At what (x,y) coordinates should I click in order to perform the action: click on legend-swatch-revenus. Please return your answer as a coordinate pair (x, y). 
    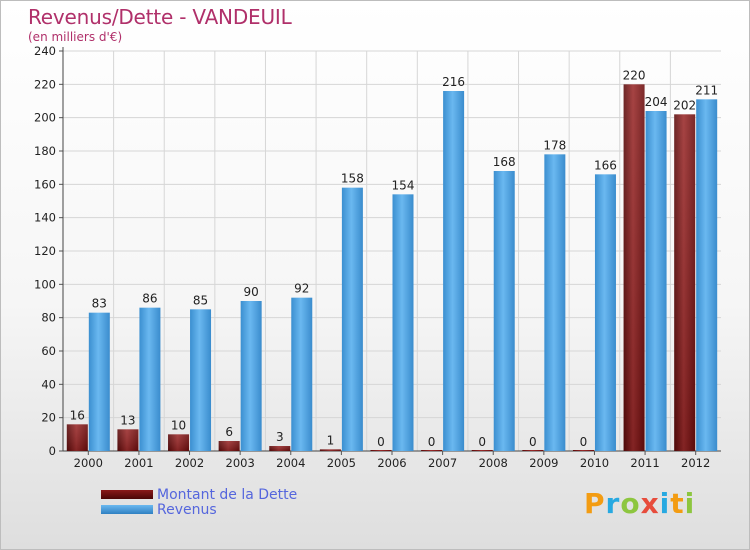
    Looking at the image, I should click on (127, 509).